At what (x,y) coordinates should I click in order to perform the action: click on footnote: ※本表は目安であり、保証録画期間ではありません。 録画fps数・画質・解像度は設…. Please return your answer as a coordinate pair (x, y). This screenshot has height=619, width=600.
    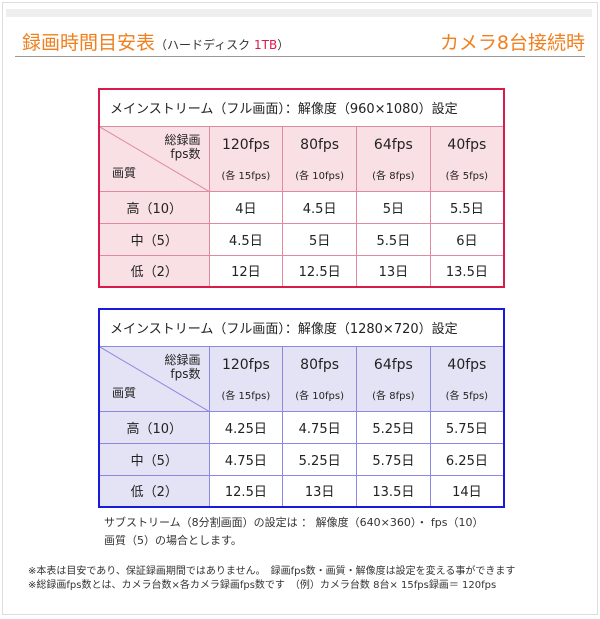
    Looking at the image, I should click on (272, 571).